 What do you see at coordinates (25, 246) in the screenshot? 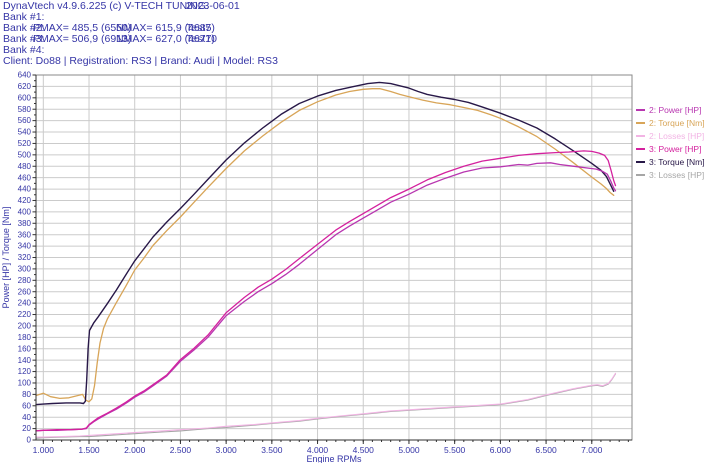
I see `y-tick-label: 340` at bounding box center [25, 246].